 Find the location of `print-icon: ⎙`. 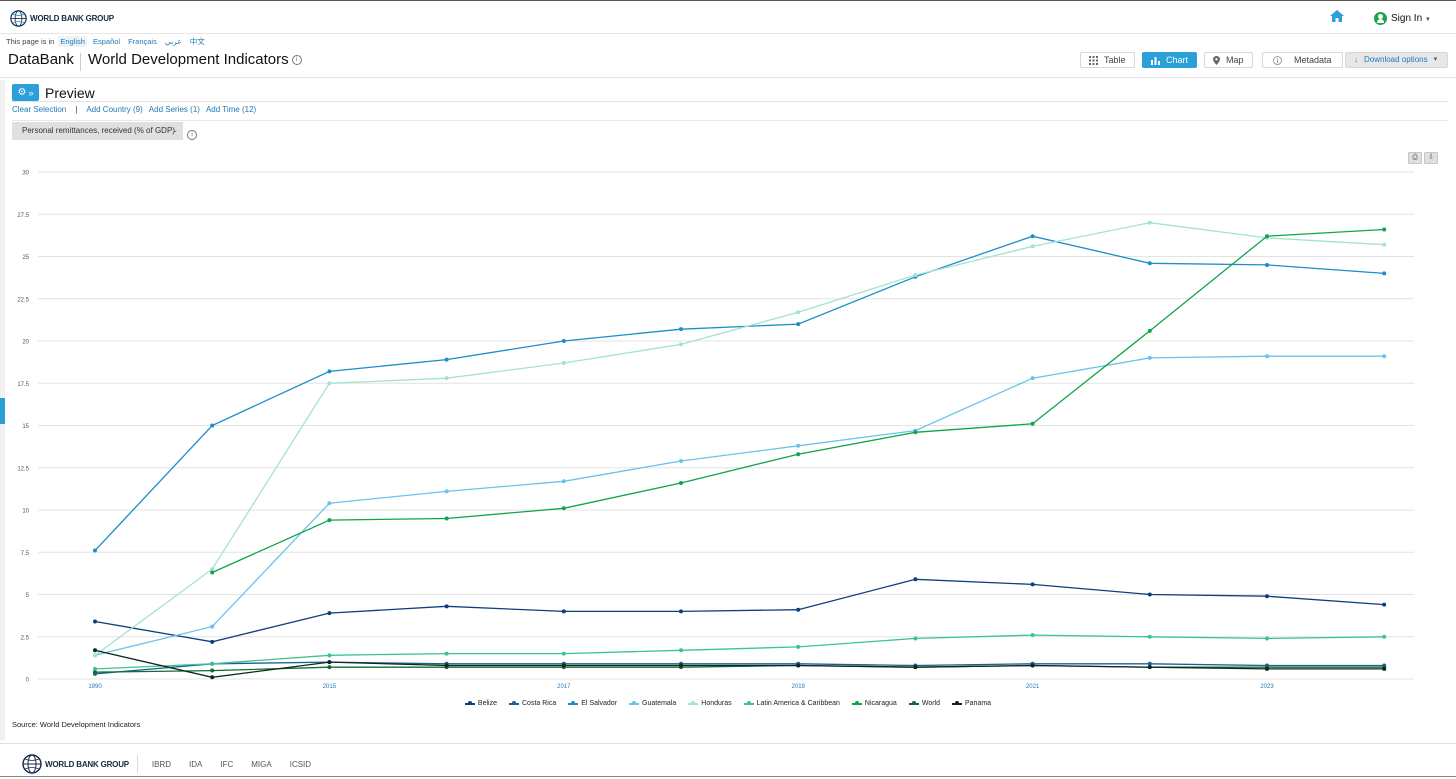

print-icon: ⎙ is located at coordinates (1415, 158).